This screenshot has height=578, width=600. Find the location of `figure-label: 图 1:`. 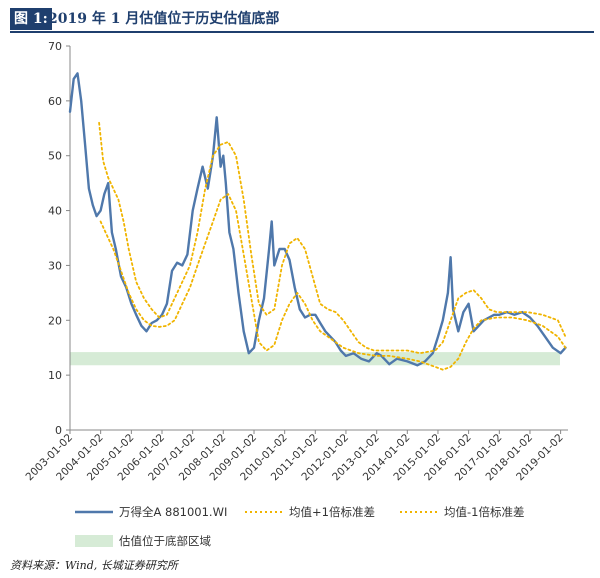

figure-label: 图 1: is located at coordinates (31, 19).